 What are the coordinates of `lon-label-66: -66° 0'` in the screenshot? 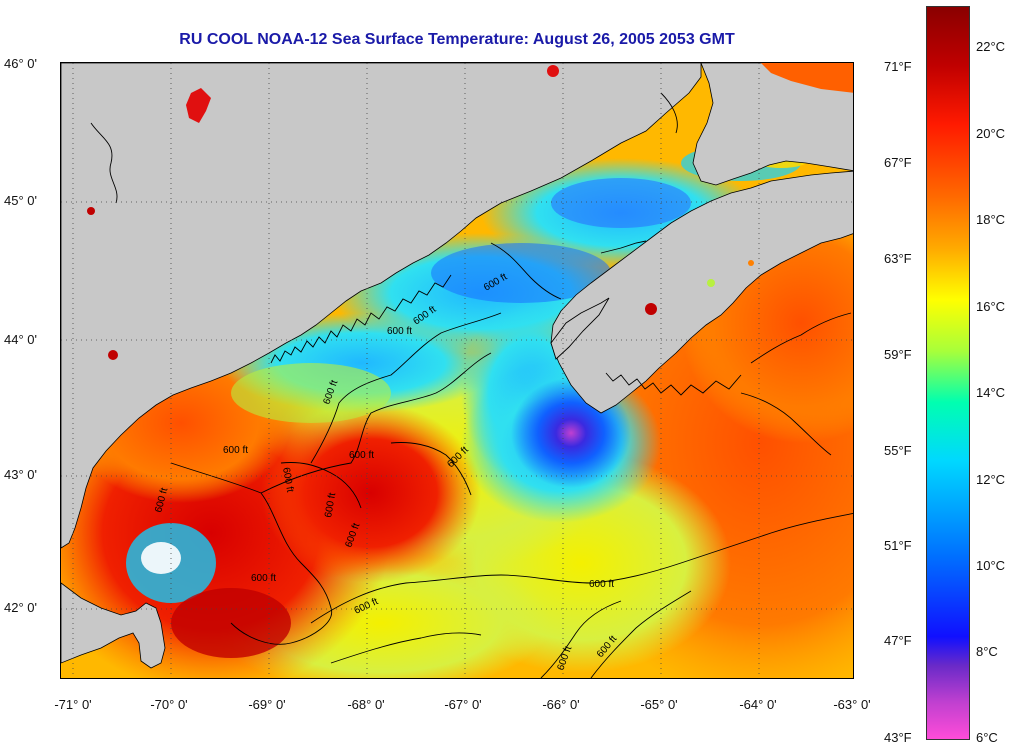 It's located at (561, 704).